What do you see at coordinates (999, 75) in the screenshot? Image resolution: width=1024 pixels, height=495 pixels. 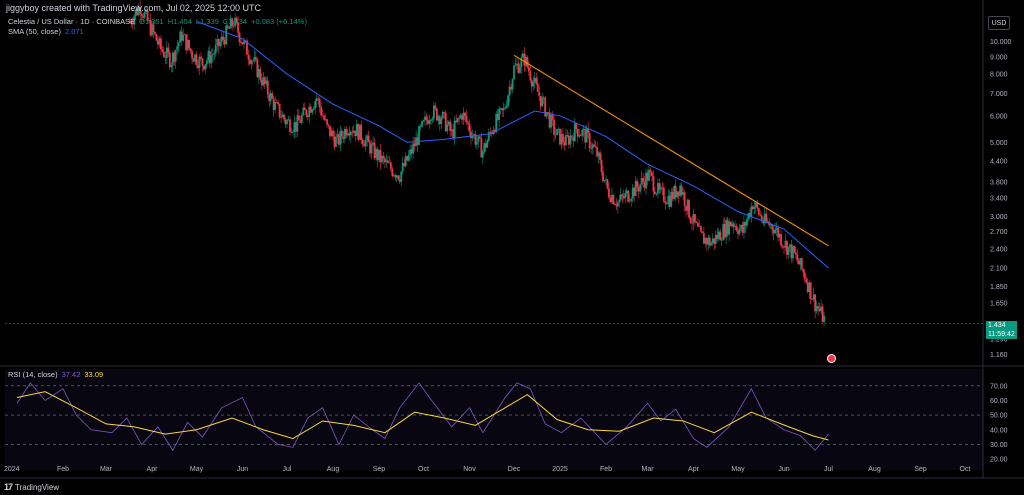 I see `price-axis-label: 8.000` at bounding box center [999, 75].